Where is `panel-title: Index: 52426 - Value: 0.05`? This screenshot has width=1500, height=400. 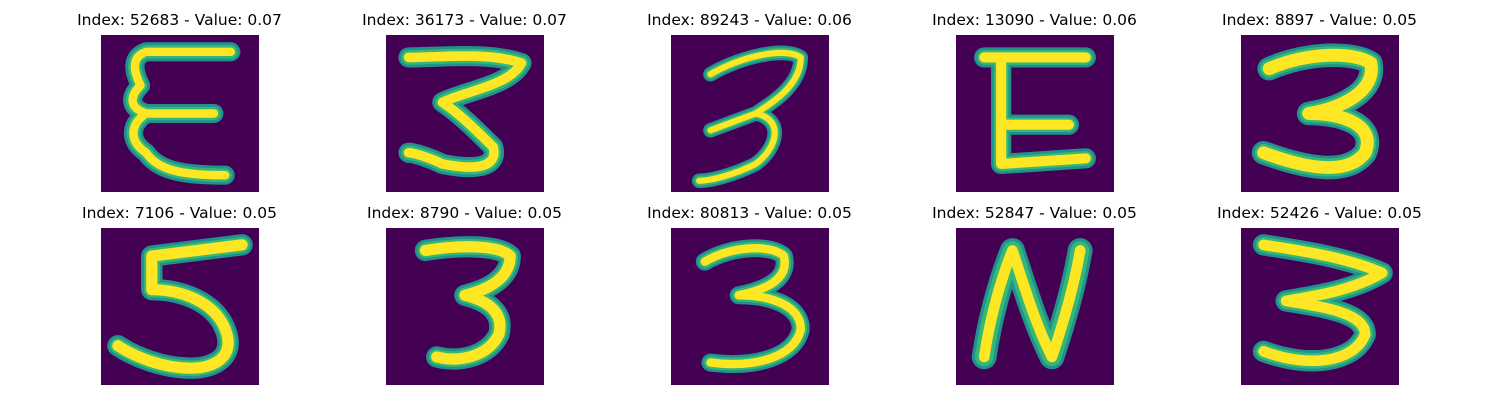
panel-title: Index: 52426 - Value: 0.05 is located at coordinates (1319, 213).